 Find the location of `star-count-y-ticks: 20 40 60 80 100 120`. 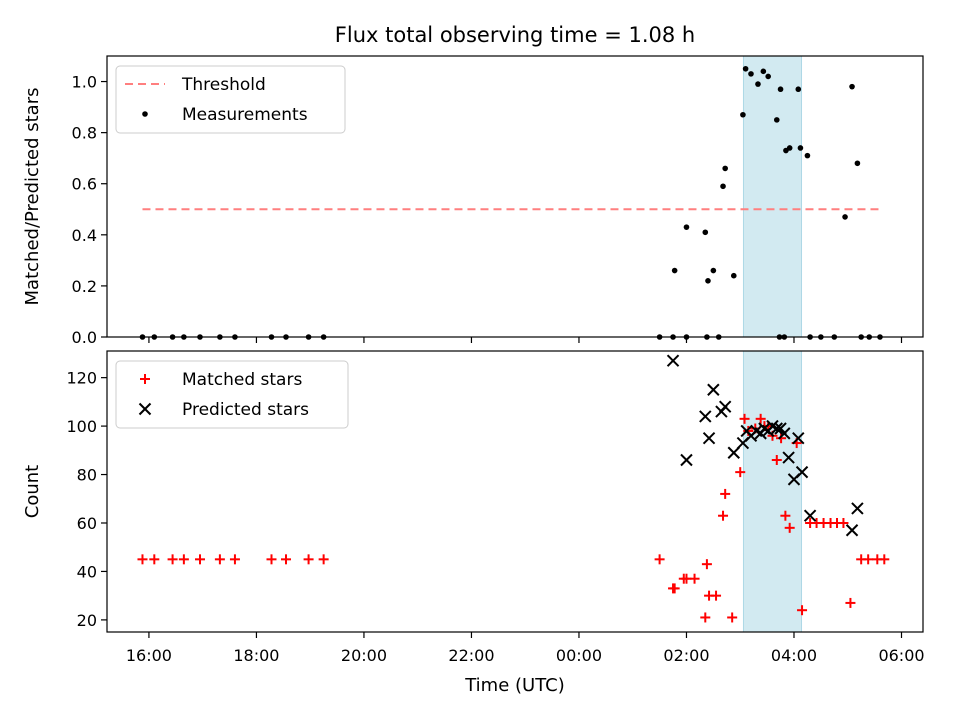

star-count-y-ticks: 20 40 60 80 100 120 is located at coordinates (86, 499).